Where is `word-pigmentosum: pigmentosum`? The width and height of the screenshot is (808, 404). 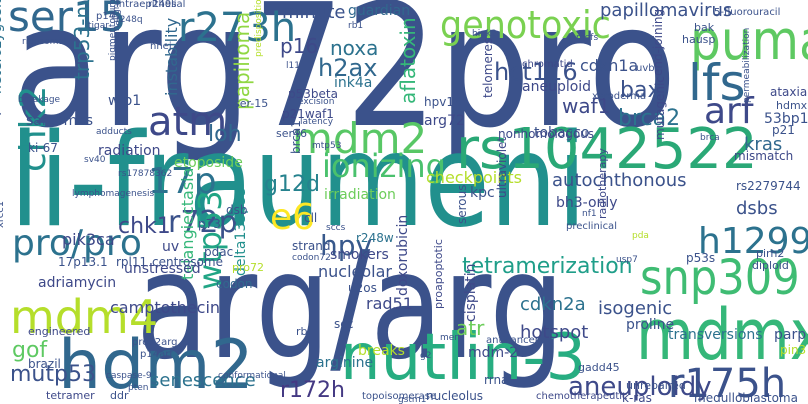
word-pigmentosum: pigmentosum is located at coordinates (113, 30).